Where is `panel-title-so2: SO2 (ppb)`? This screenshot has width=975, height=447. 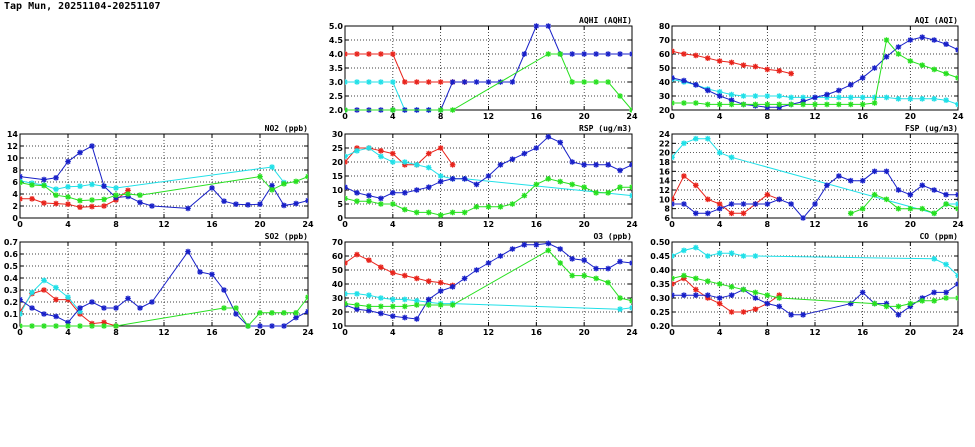 panel-title-so2: SO2 (ppb) is located at coordinates (286, 236).